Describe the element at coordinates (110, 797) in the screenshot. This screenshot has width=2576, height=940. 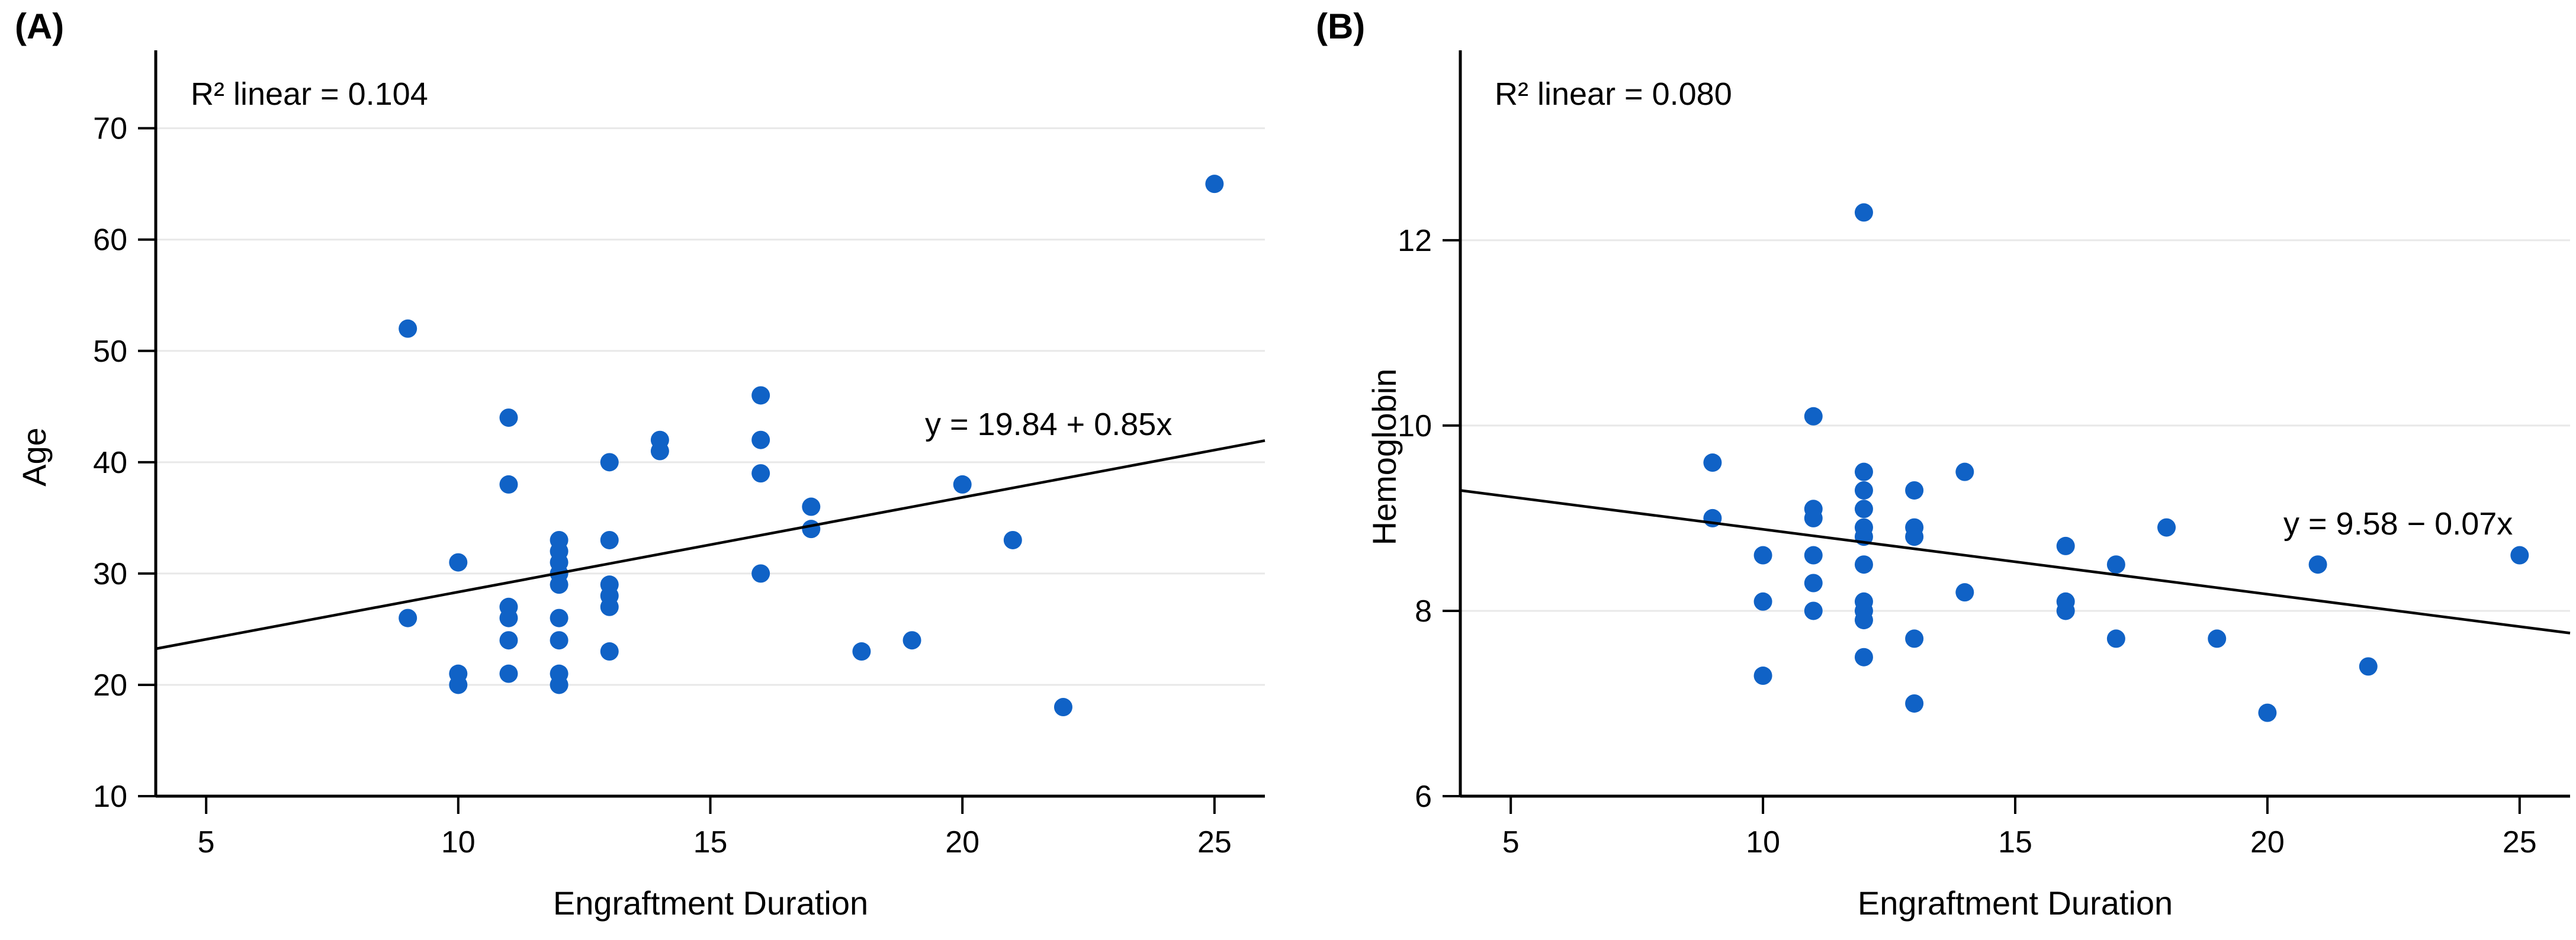
I see `panel-a-y-tick-label: 10` at that location.